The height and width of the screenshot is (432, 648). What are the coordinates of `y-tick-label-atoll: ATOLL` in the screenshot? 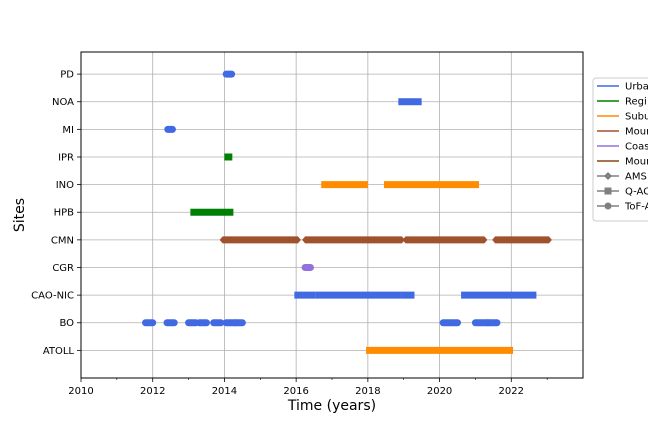 It's located at (59, 351).